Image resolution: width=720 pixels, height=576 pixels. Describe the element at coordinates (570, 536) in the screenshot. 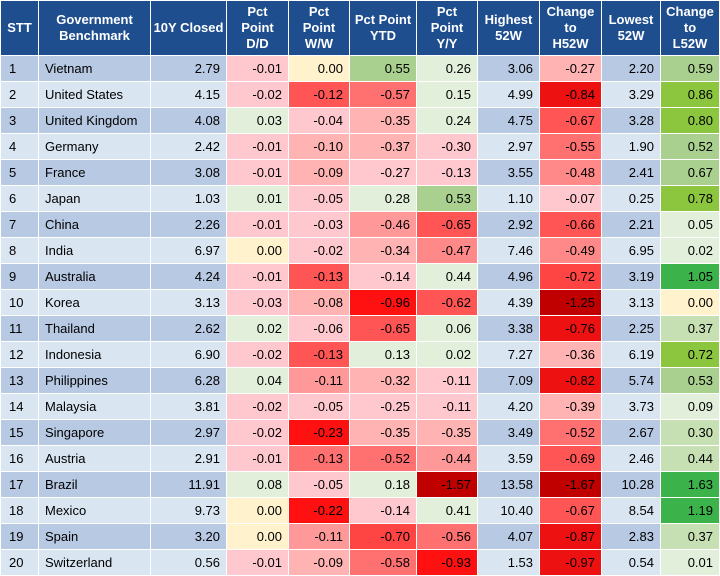

I see `cell-change-h52w: -0.87` at that location.